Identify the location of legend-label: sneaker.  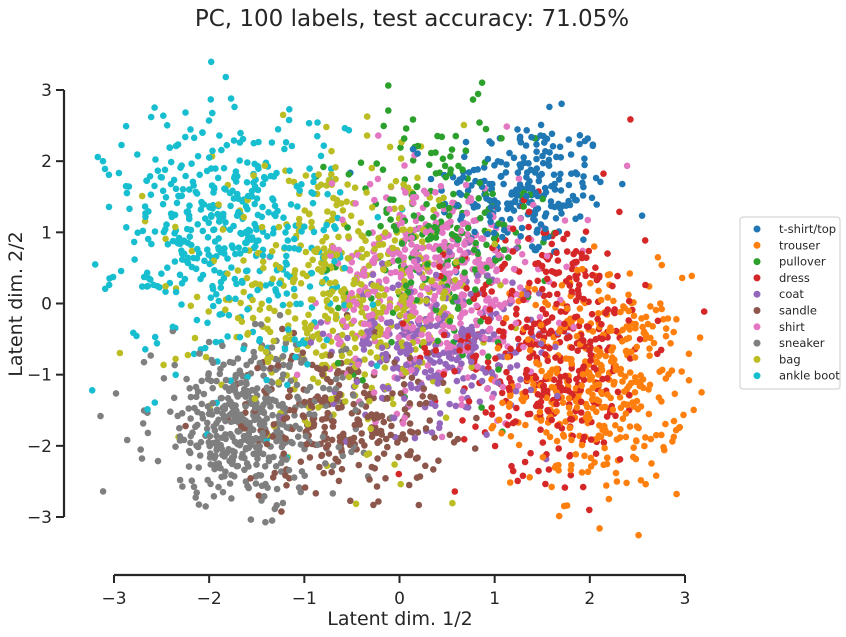
(802, 343).